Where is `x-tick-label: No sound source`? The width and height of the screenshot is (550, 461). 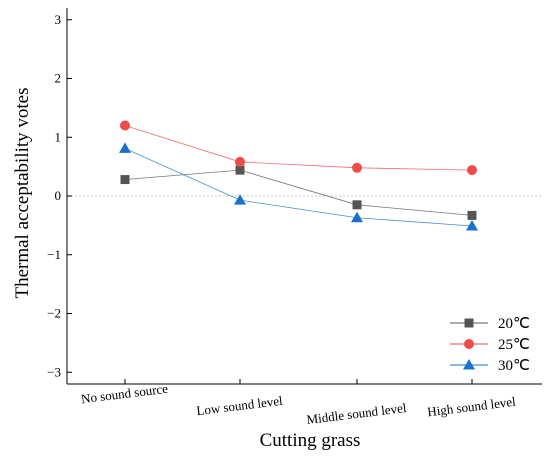
x-tick-label: No sound source is located at coordinates (124, 394).